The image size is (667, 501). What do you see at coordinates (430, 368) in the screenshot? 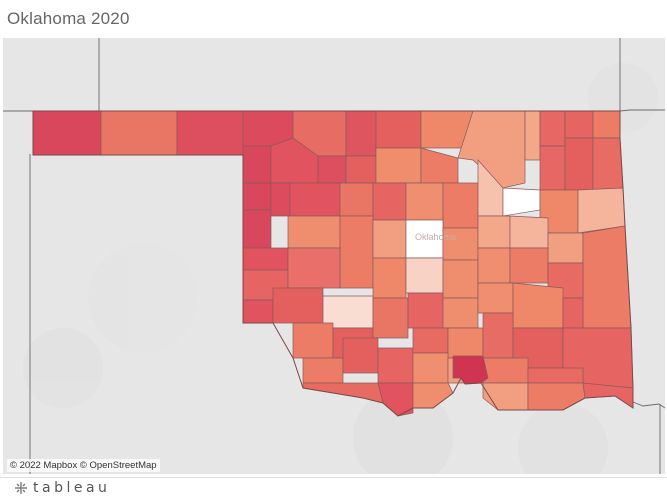
I see `county-marshall` at bounding box center [430, 368].